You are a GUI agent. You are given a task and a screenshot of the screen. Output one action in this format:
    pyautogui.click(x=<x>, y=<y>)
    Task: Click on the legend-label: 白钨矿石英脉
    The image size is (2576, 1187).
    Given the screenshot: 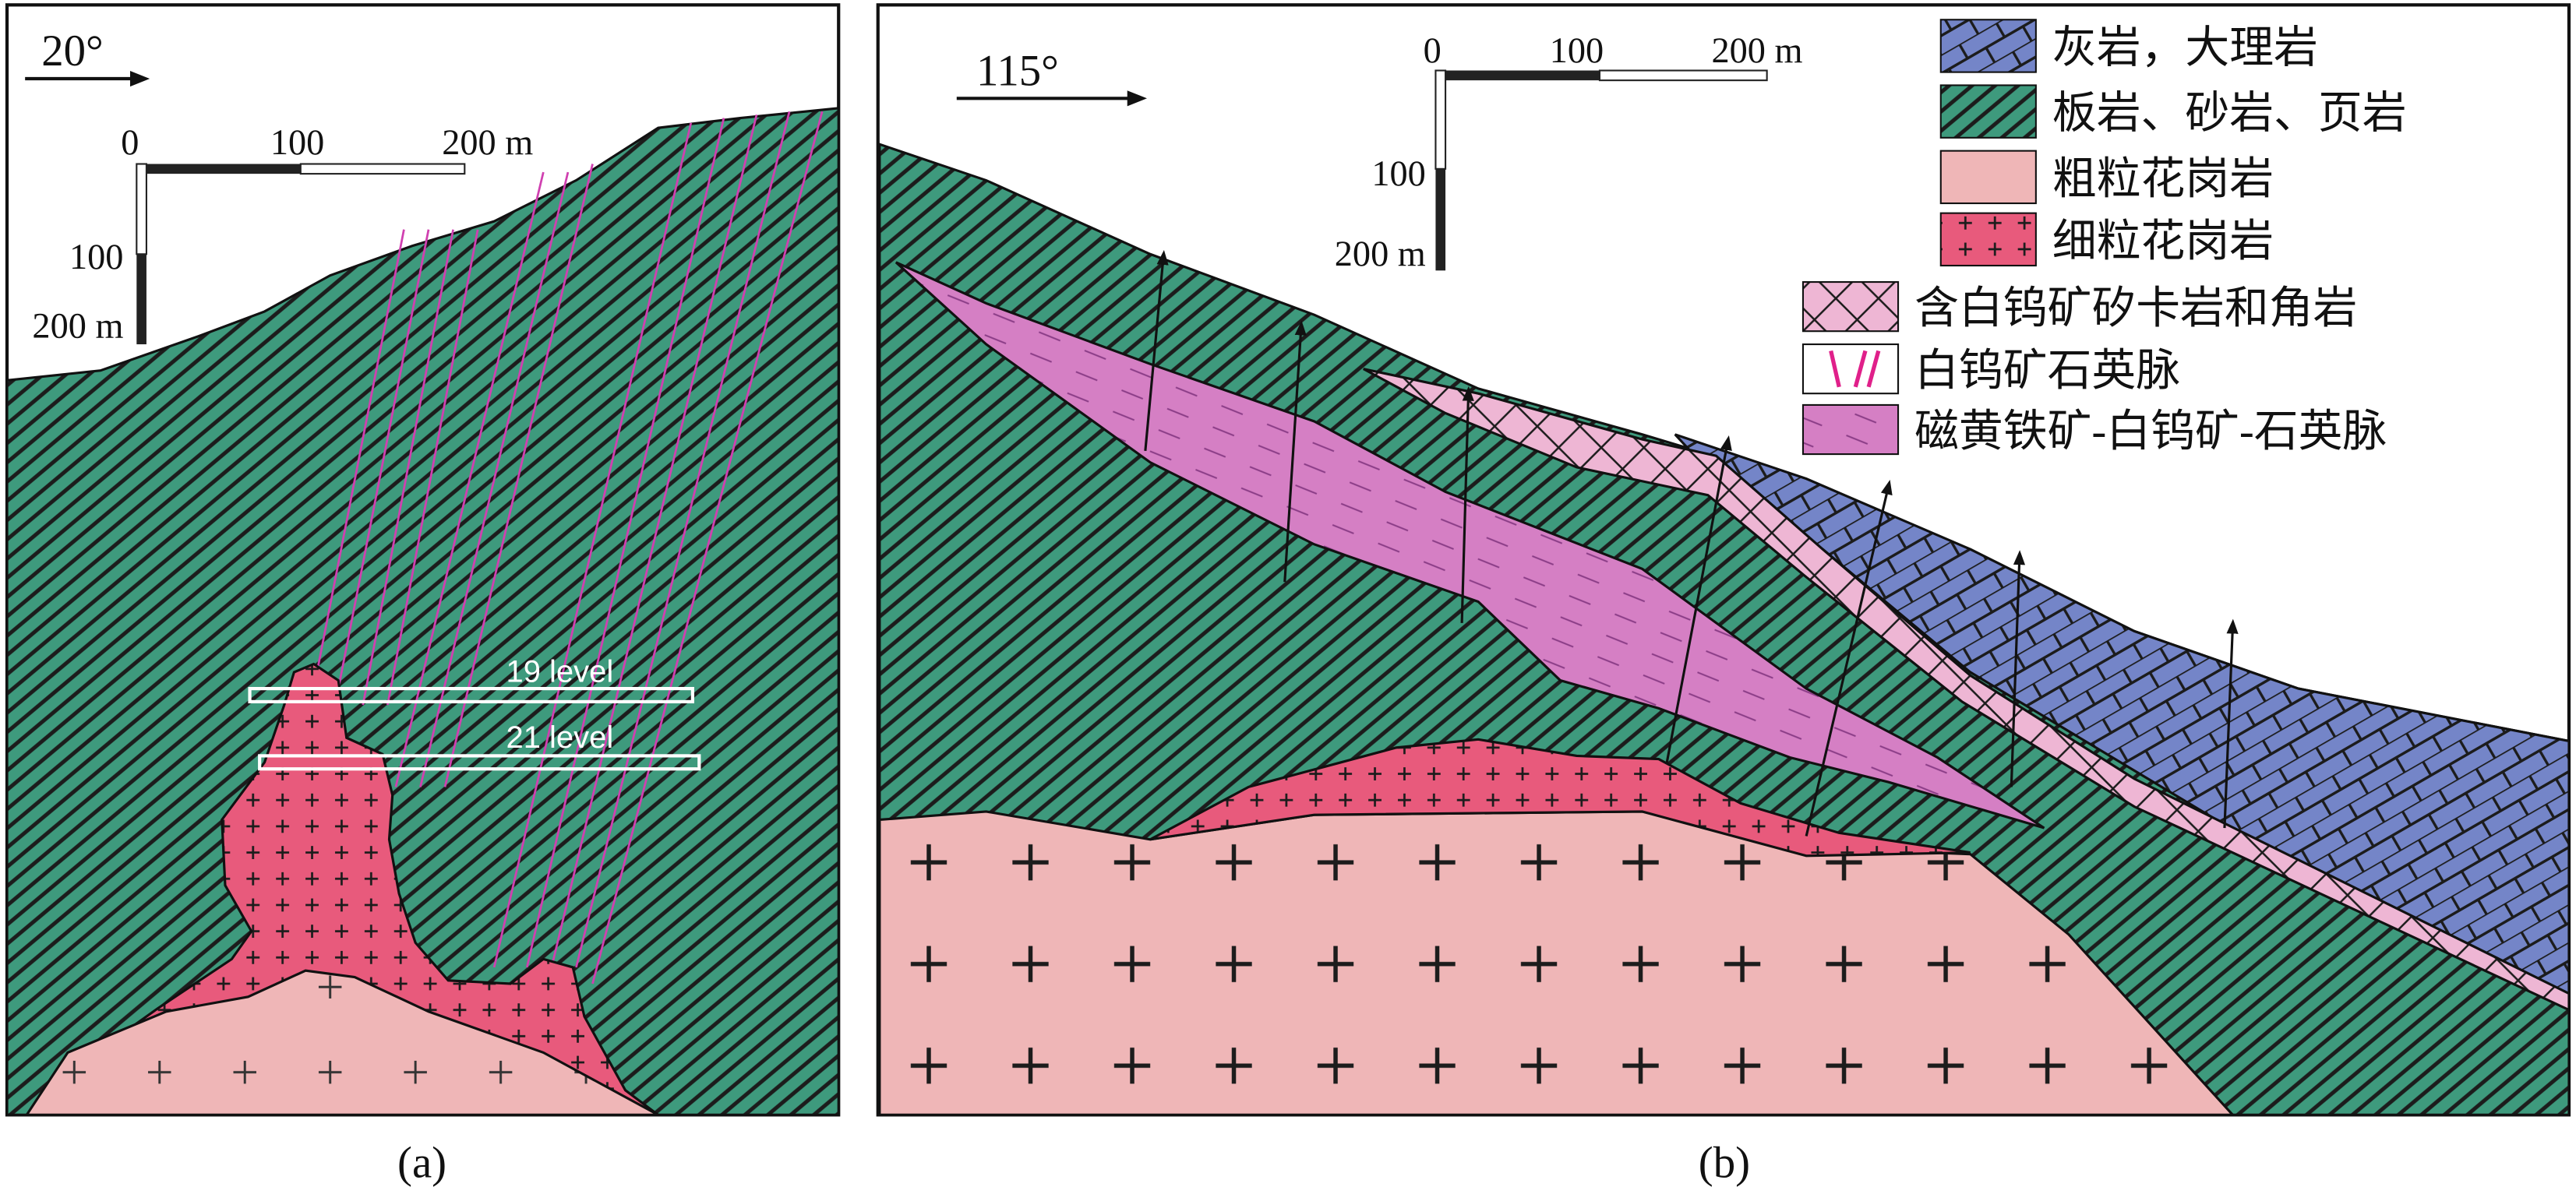 What is the action you would take?
    pyautogui.click(x=2047, y=371)
    